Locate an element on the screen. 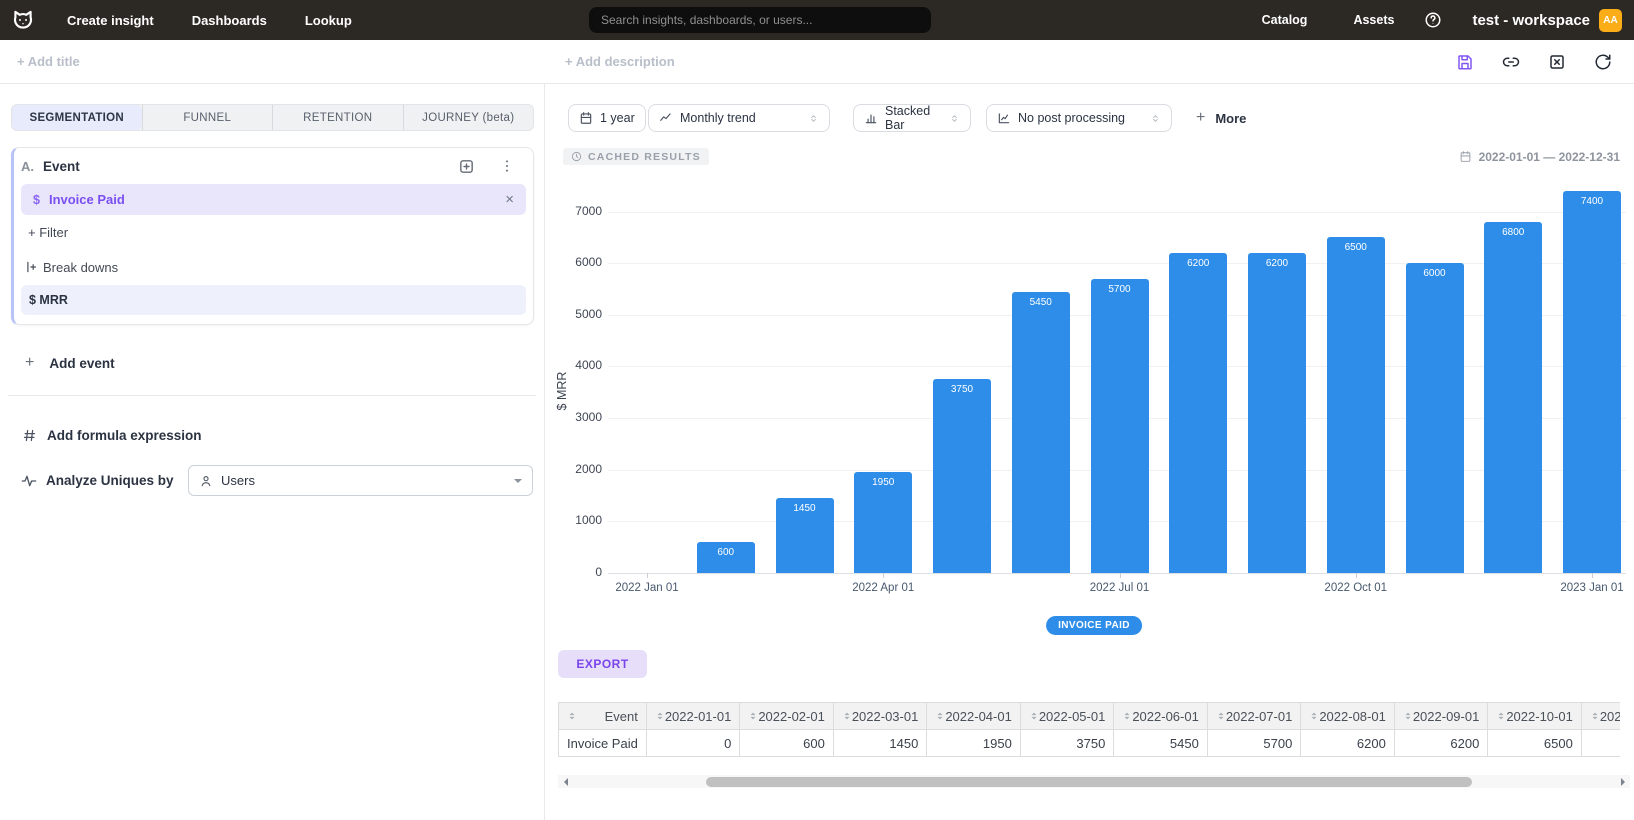 Image resolution: width=1634 pixels, height=820 pixels. scrollbar-thumb is located at coordinates (1089, 781).